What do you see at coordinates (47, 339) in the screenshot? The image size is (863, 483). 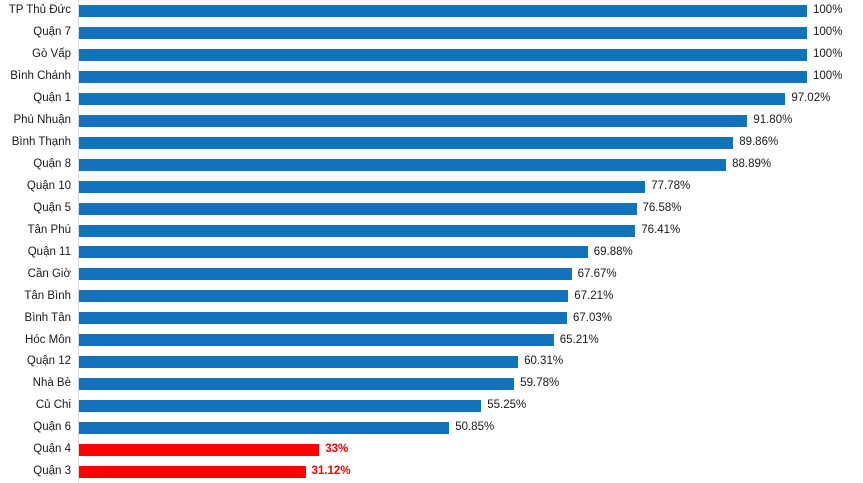 I see `category-label: Hóc Môn` at bounding box center [47, 339].